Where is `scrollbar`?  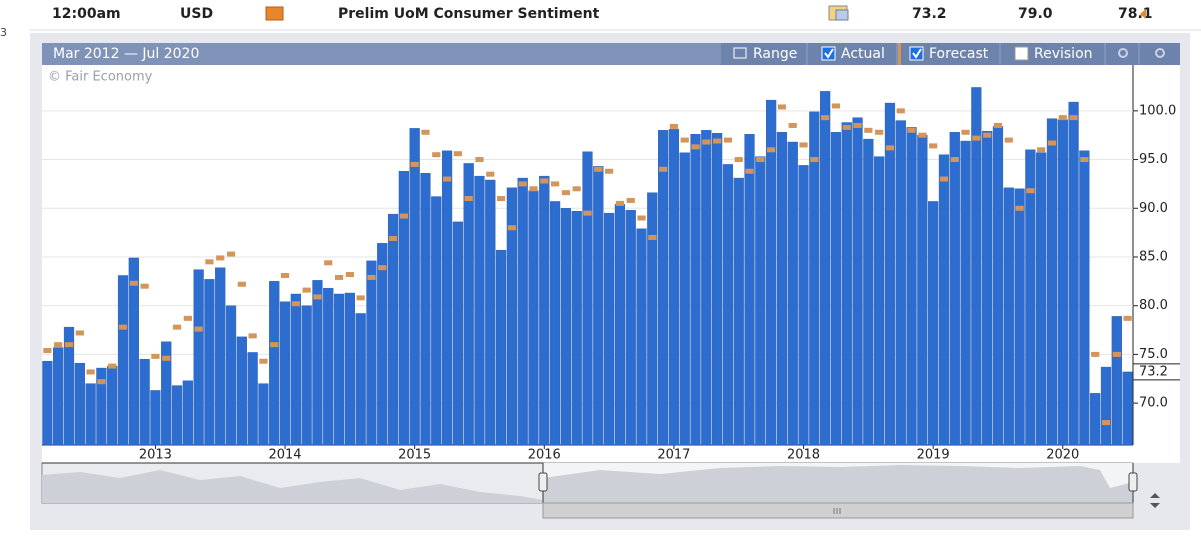
scrollbar is located at coordinates (838, 510).